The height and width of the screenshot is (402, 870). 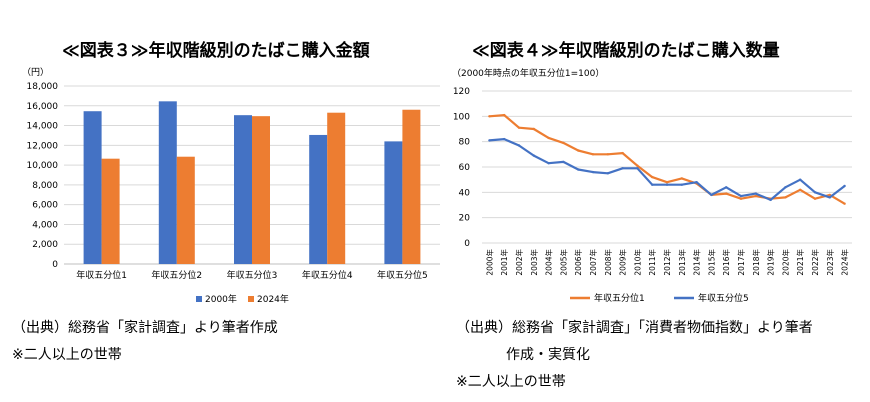 I want to click on bar-y-tick-label: 18,000, so click(x=43, y=87).